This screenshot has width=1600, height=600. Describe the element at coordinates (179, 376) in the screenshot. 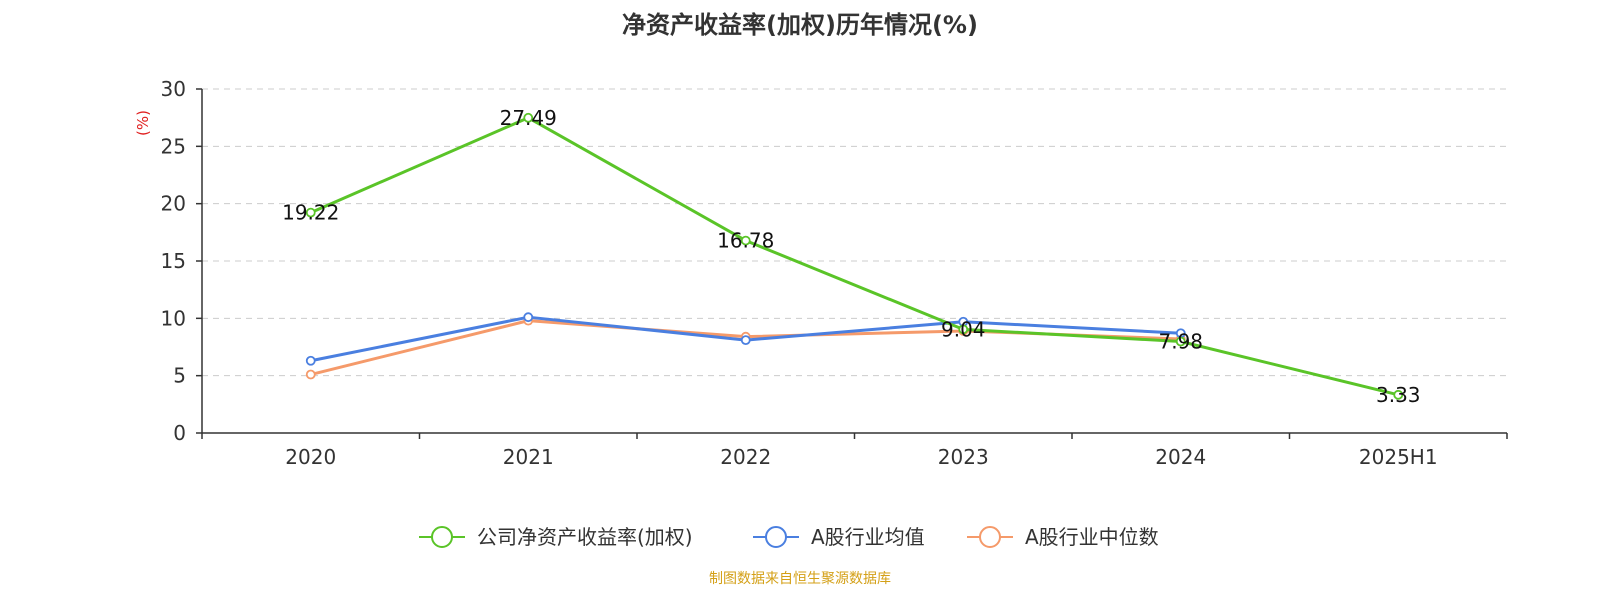

I see `y-tick-label-5: 5` at that location.